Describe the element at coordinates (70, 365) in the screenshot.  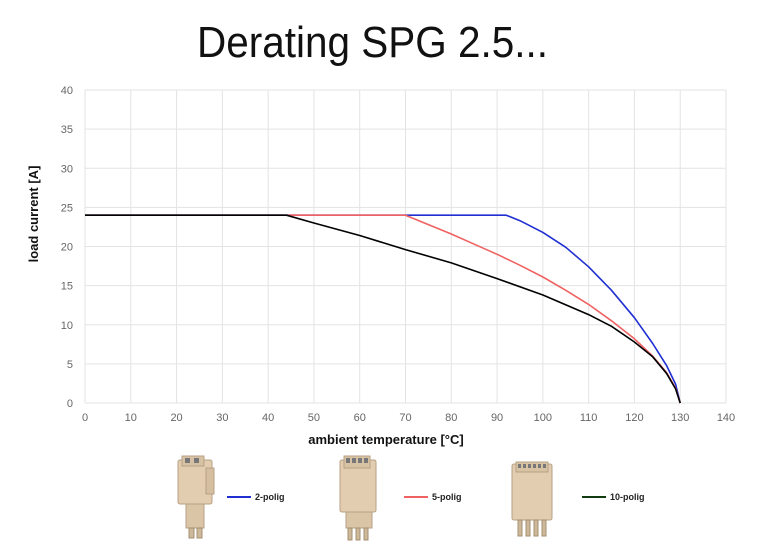
I see `y-tick-label: 5` at that location.